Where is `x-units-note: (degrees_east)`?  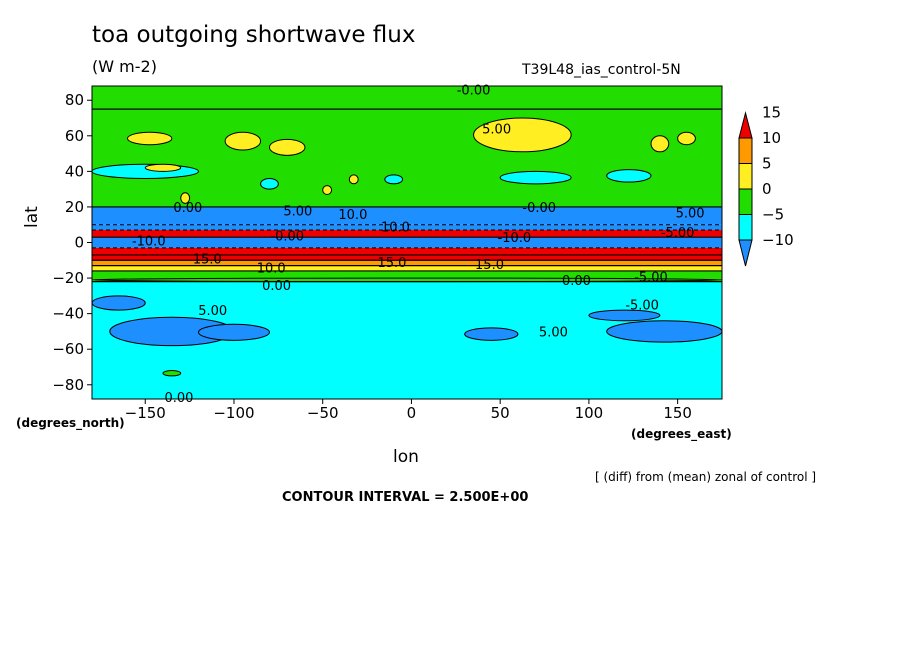
x-units-note: (degrees_east) is located at coordinates (681, 434).